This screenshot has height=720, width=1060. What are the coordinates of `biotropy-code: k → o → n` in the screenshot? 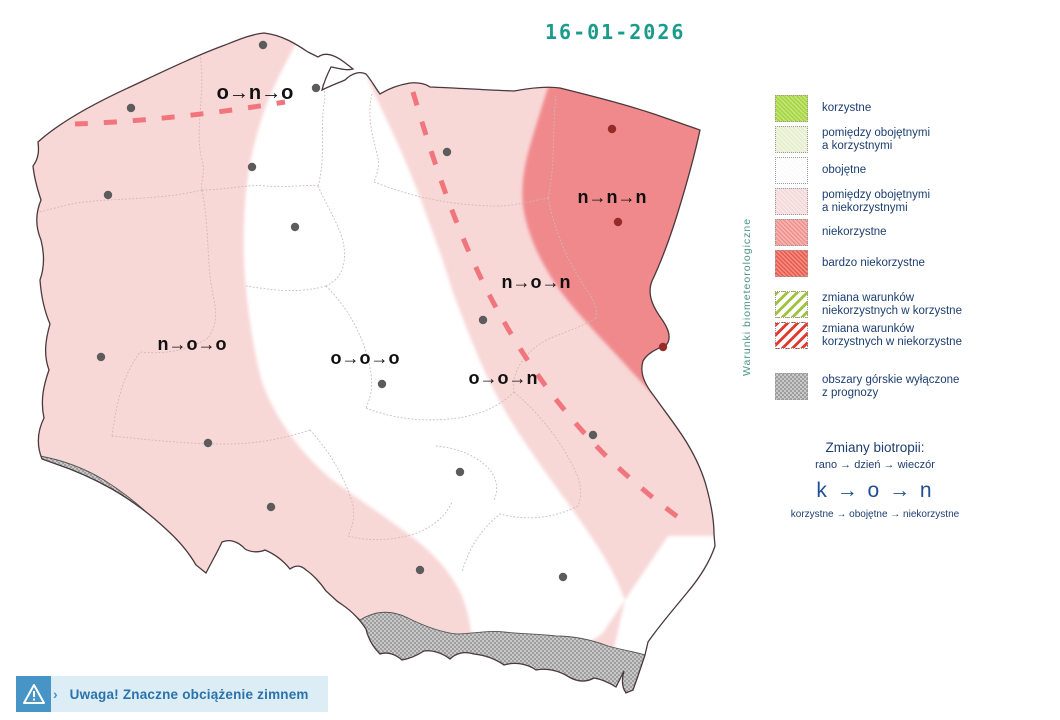 It's located at (875, 490).